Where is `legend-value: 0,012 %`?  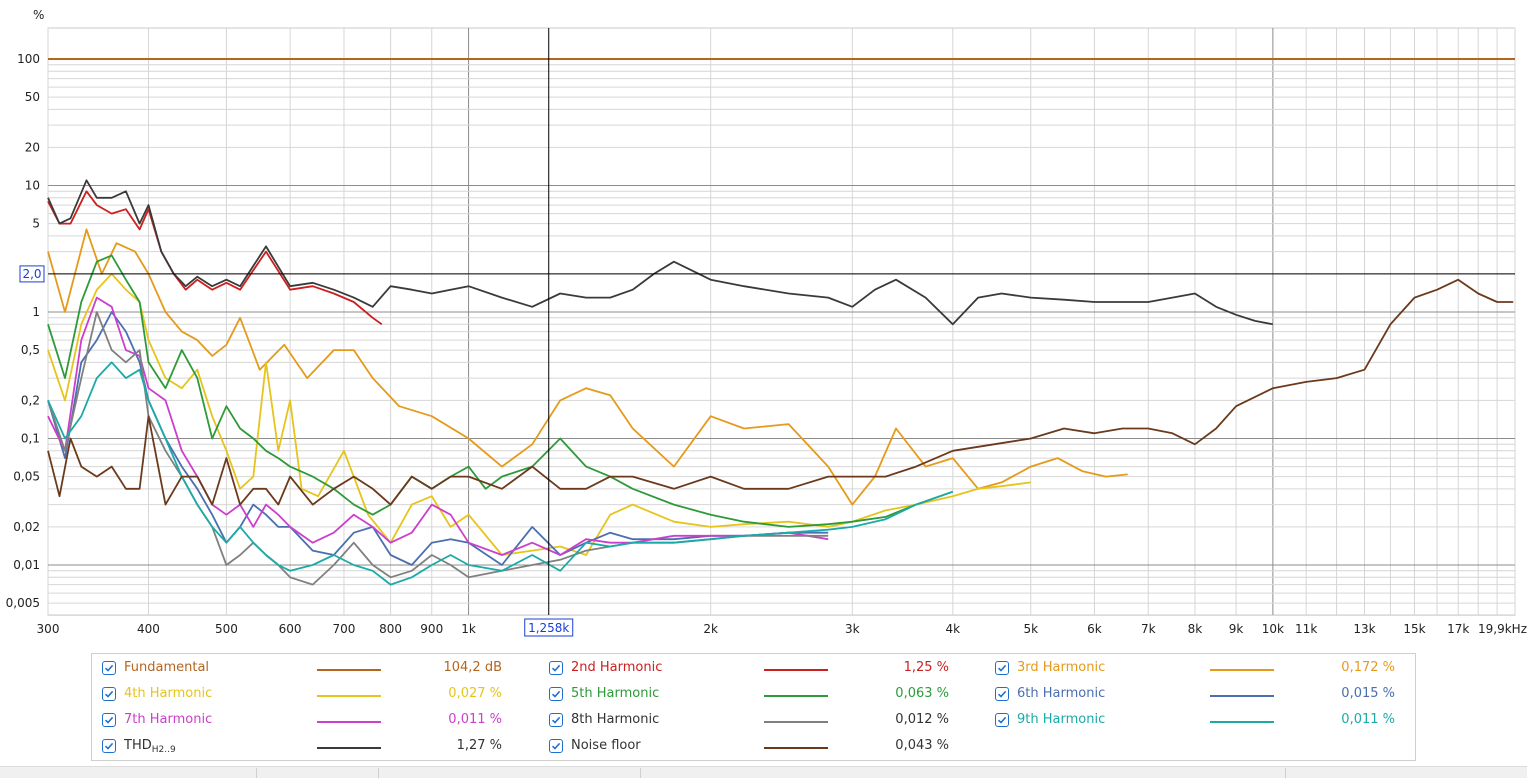
legend-value: 0,012 % is located at coordinates (922, 719).